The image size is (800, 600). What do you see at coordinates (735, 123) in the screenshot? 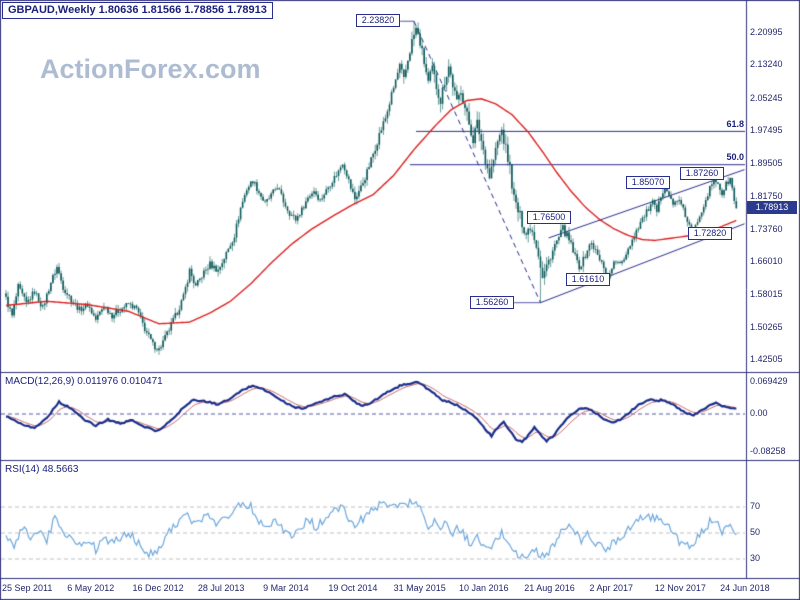
I see `fib-level-label: 61.8` at bounding box center [735, 123].